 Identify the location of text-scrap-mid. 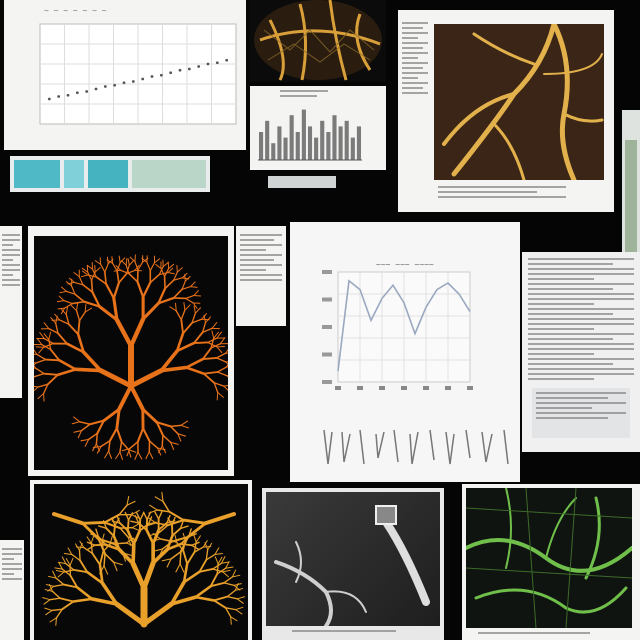
(261, 276).